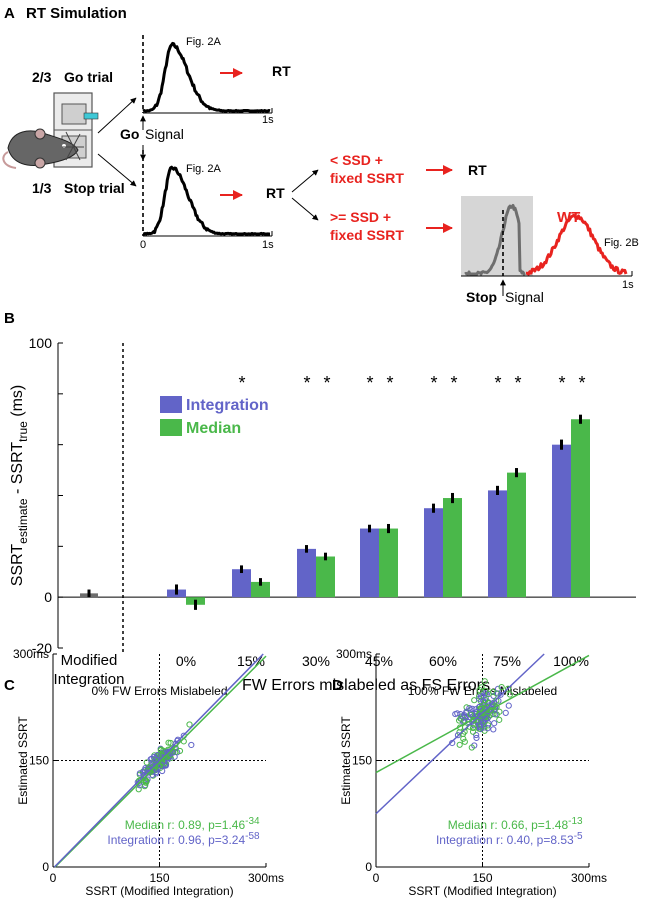 The image size is (646, 900). What do you see at coordinates (9, 685) in the screenshot?
I see `panel-c-label: C` at bounding box center [9, 685].